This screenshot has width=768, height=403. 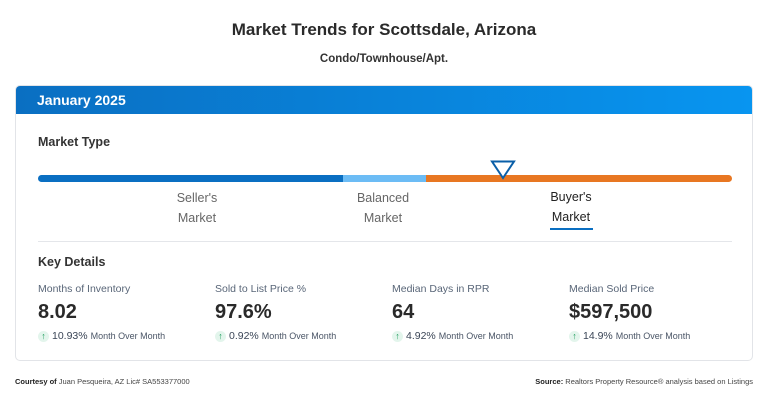 What do you see at coordinates (383, 208) in the screenshot?
I see `balanced-market-label: Balanced Market` at bounding box center [383, 208].